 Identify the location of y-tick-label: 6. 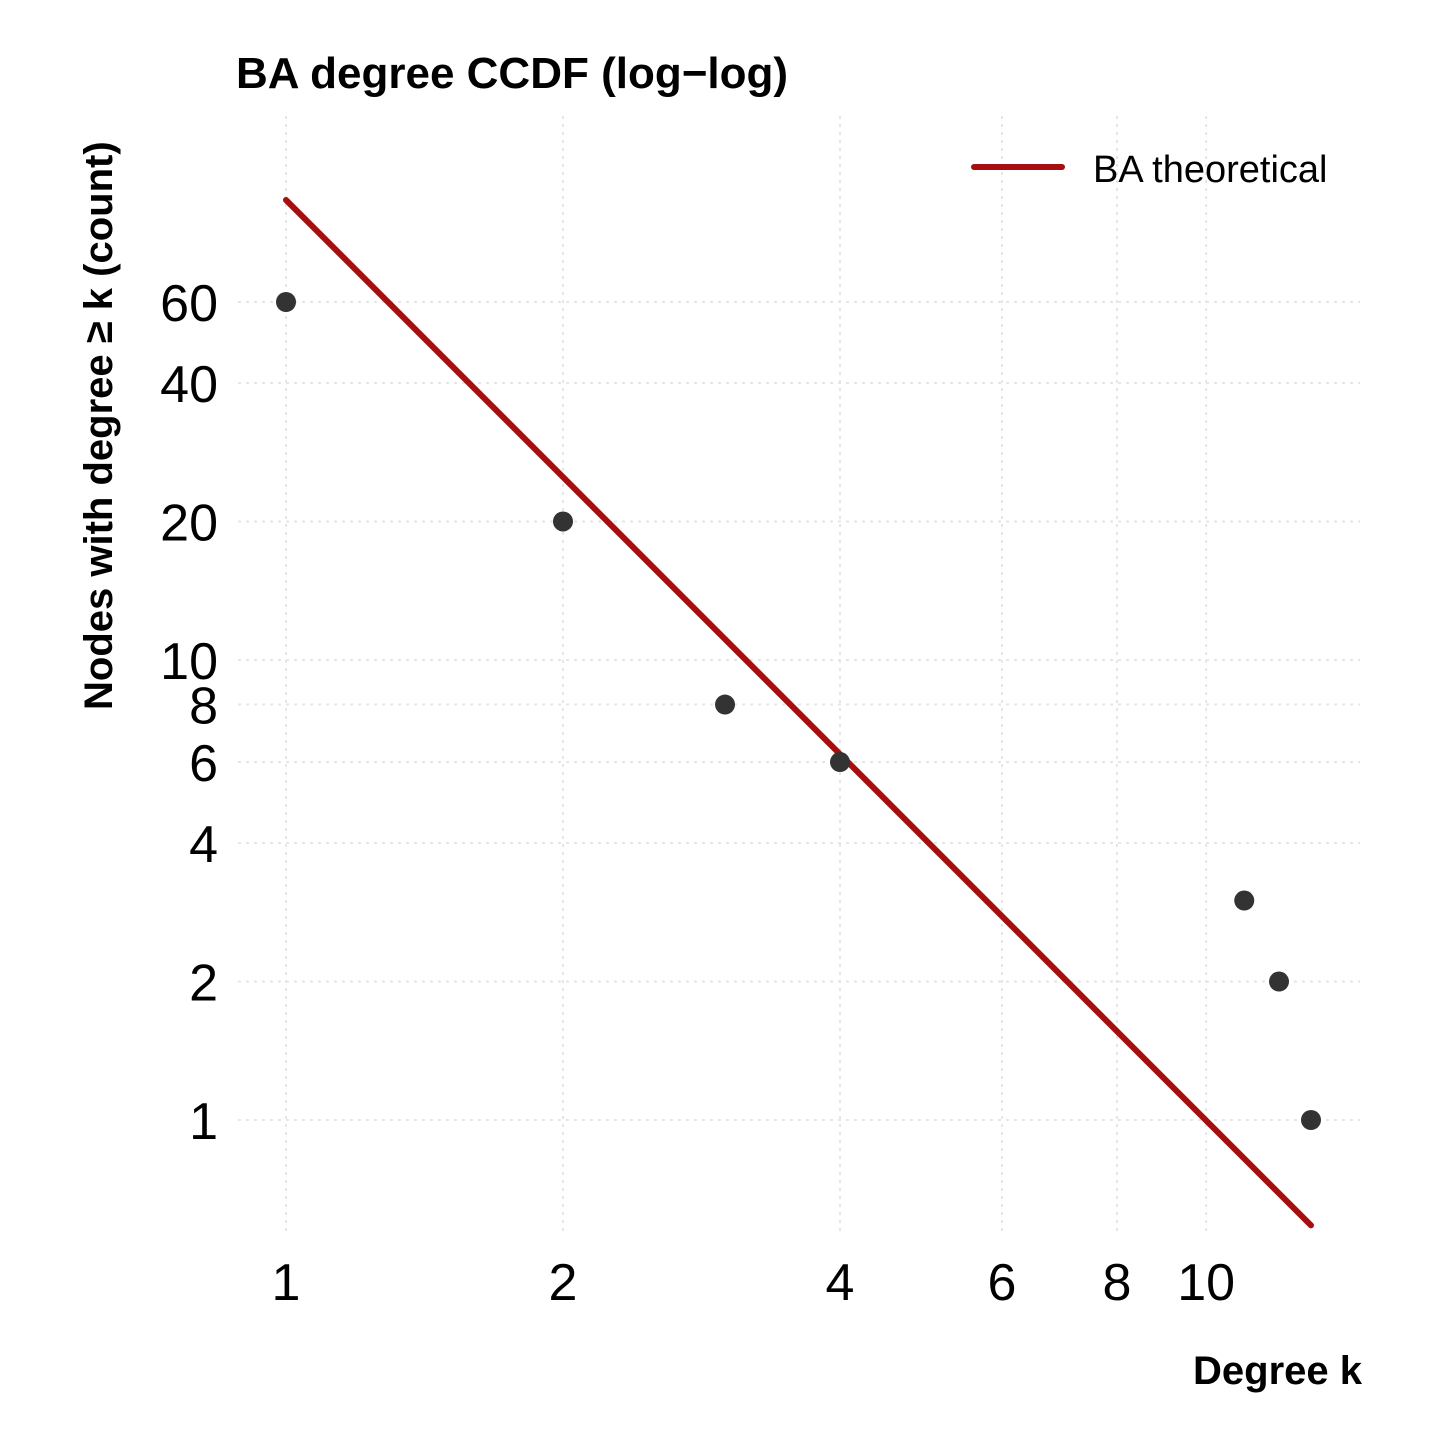
(203, 764).